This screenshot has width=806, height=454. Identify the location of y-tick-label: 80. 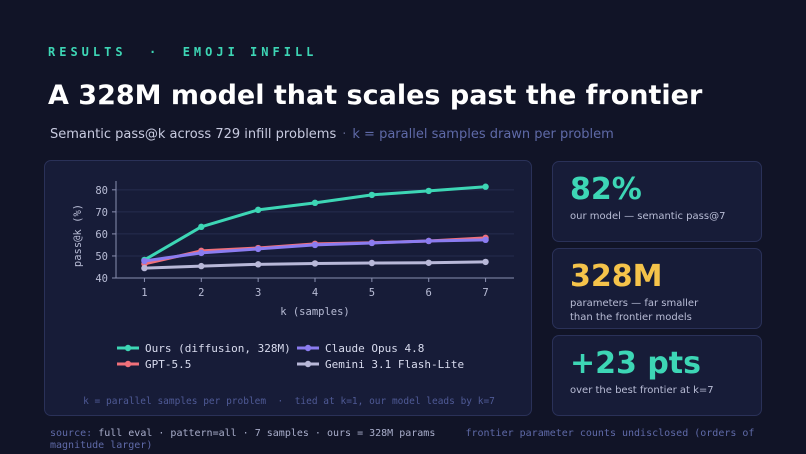
(101, 191).